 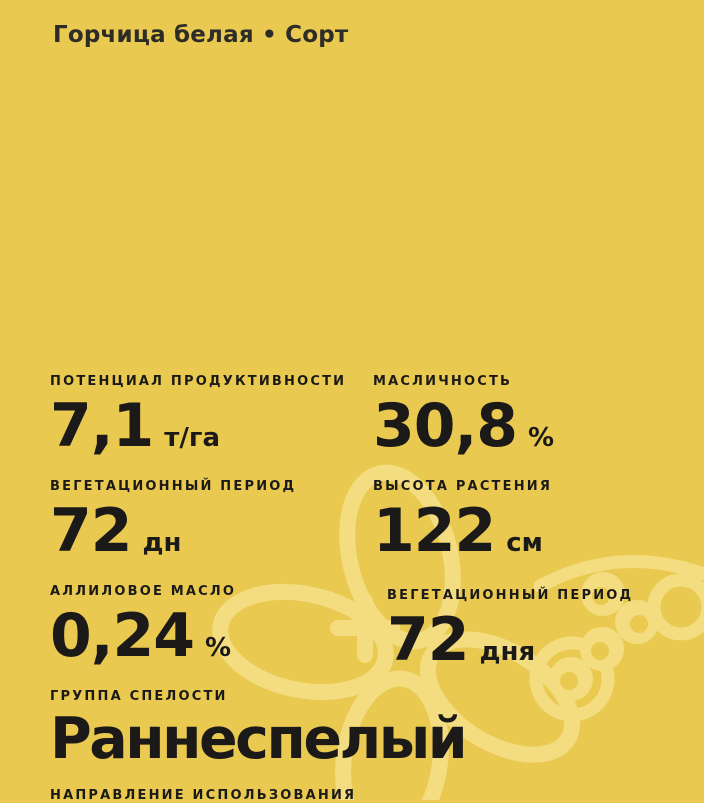 I want to click on stat-value: 72 дн, so click(x=173, y=531).